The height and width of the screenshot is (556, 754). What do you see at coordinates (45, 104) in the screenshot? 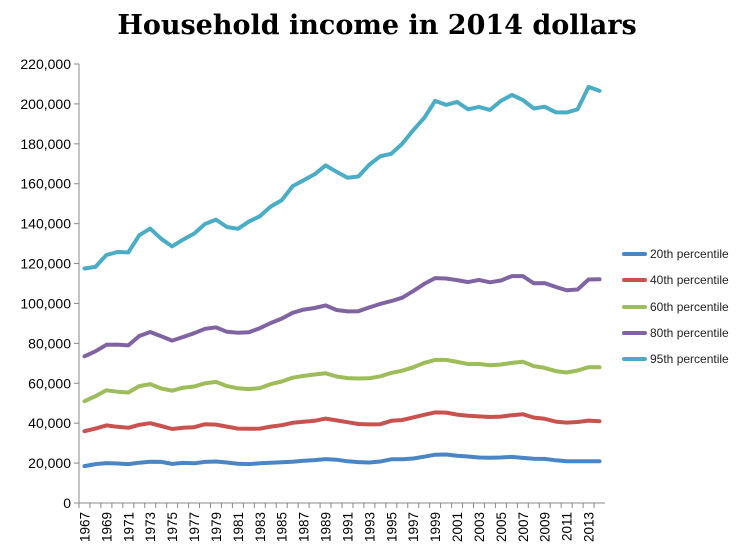
I see `y-tick-label: 200,000` at bounding box center [45, 104].